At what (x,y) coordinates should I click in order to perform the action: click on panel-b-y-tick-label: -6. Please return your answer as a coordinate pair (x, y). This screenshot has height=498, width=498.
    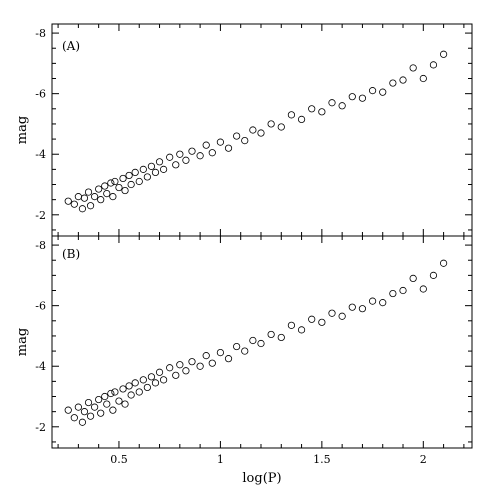
    Looking at the image, I should click on (40, 306).